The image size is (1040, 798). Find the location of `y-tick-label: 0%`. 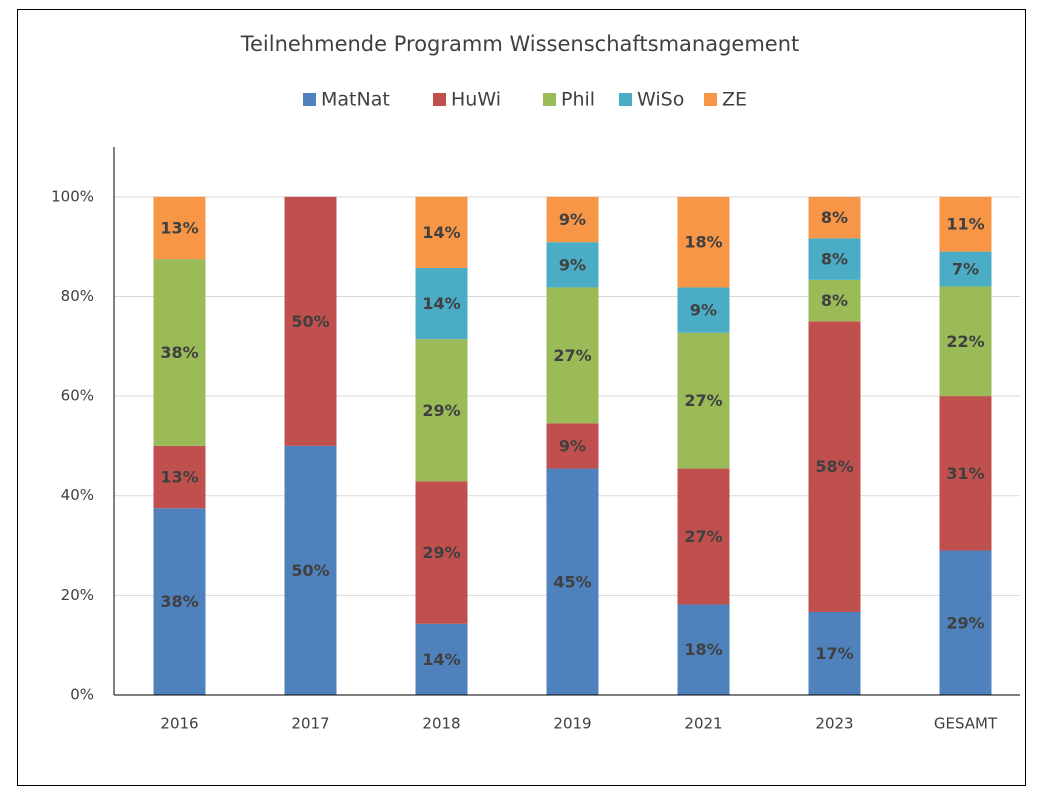

y-tick-label: 0% is located at coordinates (82, 695).